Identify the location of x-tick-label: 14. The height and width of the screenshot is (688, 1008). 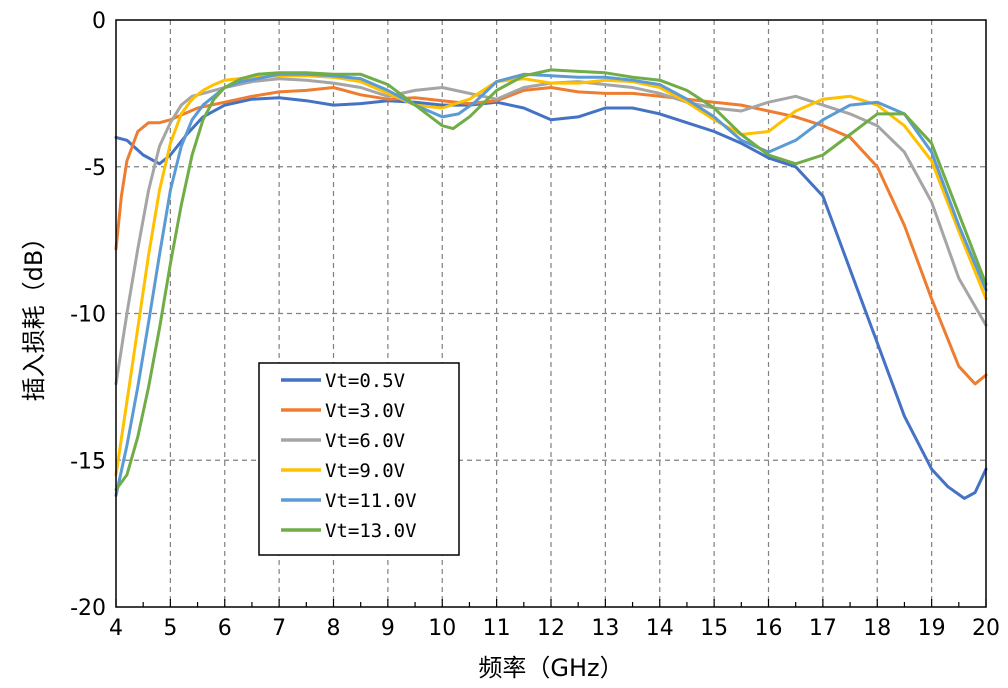
(660, 628).